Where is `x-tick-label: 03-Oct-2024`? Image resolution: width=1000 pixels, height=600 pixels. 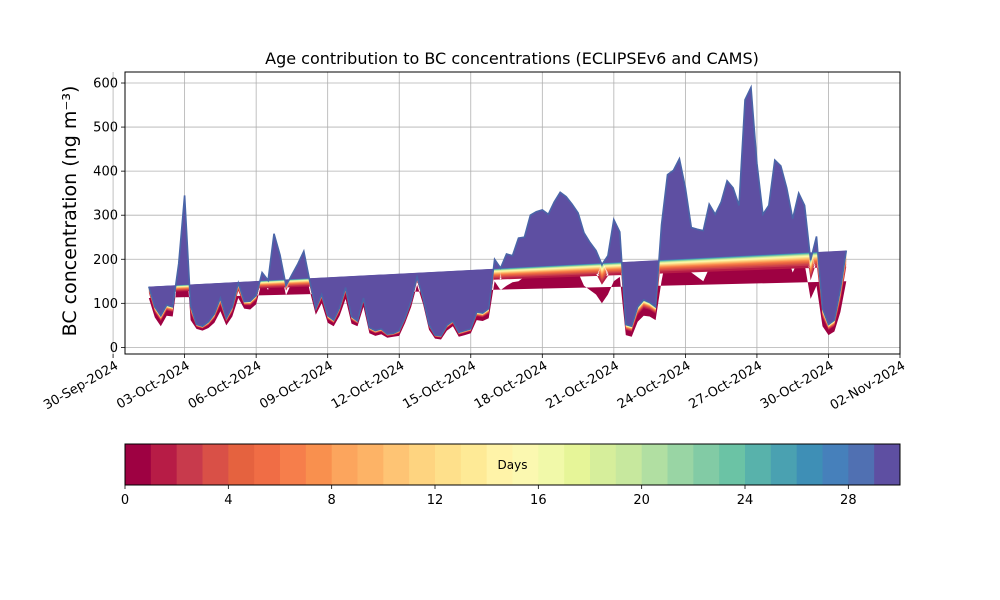
x-tick-label: 03-Oct-2024 is located at coordinates (153, 385).